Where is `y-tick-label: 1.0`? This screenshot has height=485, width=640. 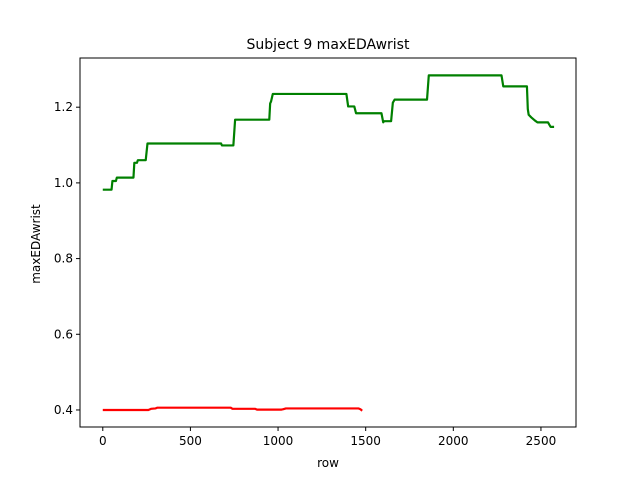 y-tick-label: 1.0 is located at coordinates (63, 183).